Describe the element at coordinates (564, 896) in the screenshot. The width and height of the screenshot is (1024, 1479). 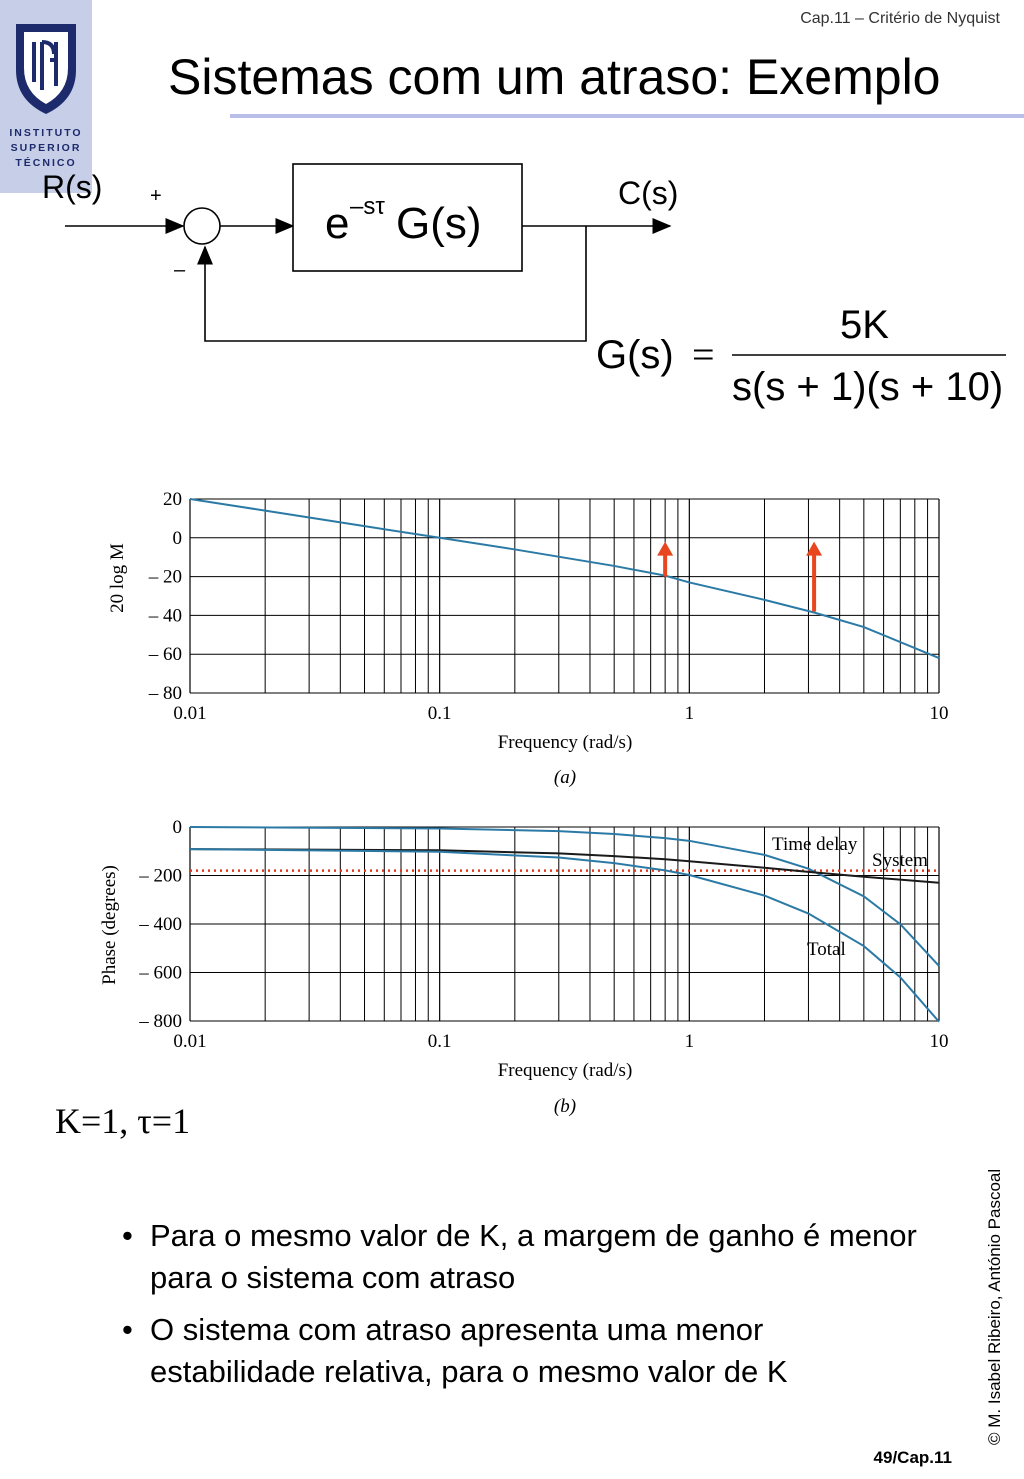
I see `series-line-time-delay` at that location.